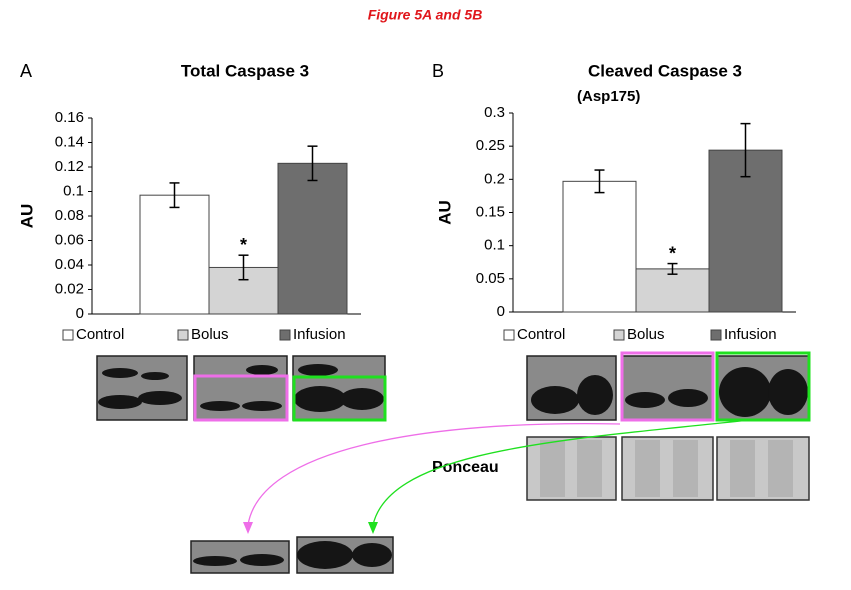  What do you see at coordinates (425, 15) in the screenshot?
I see `figure-title: Figure 5A and 5B` at bounding box center [425, 15].